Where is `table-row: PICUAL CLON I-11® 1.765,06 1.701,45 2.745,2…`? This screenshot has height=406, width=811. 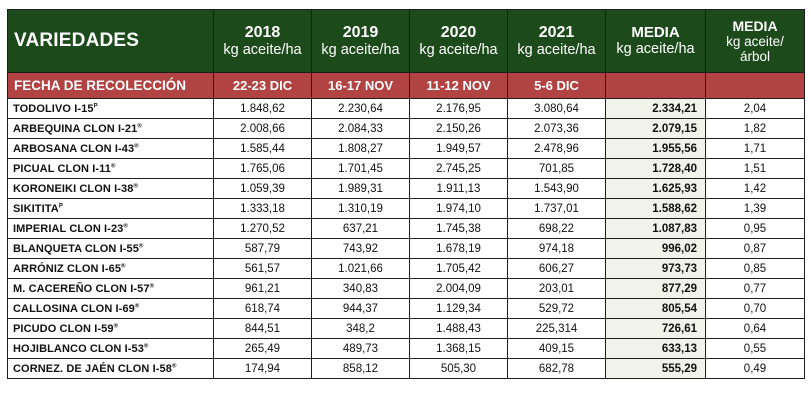
table-row: PICUAL CLON I-11® 1.765,06 1.701,45 2.745,2… is located at coordinates (406, 168).